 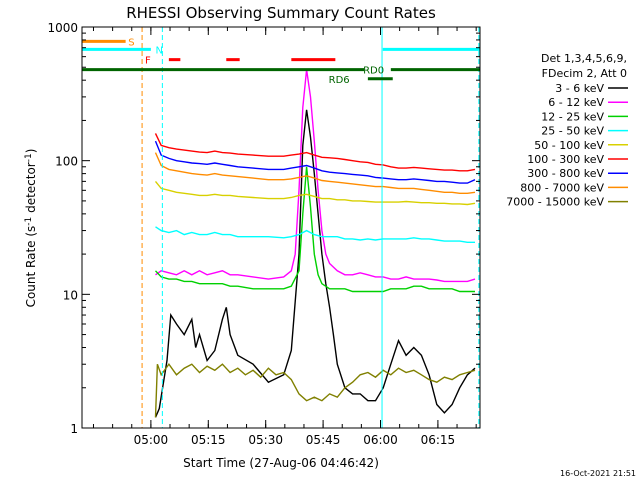 I want to click on flag-label-rd0: RD0, so click(x=373, y=71).